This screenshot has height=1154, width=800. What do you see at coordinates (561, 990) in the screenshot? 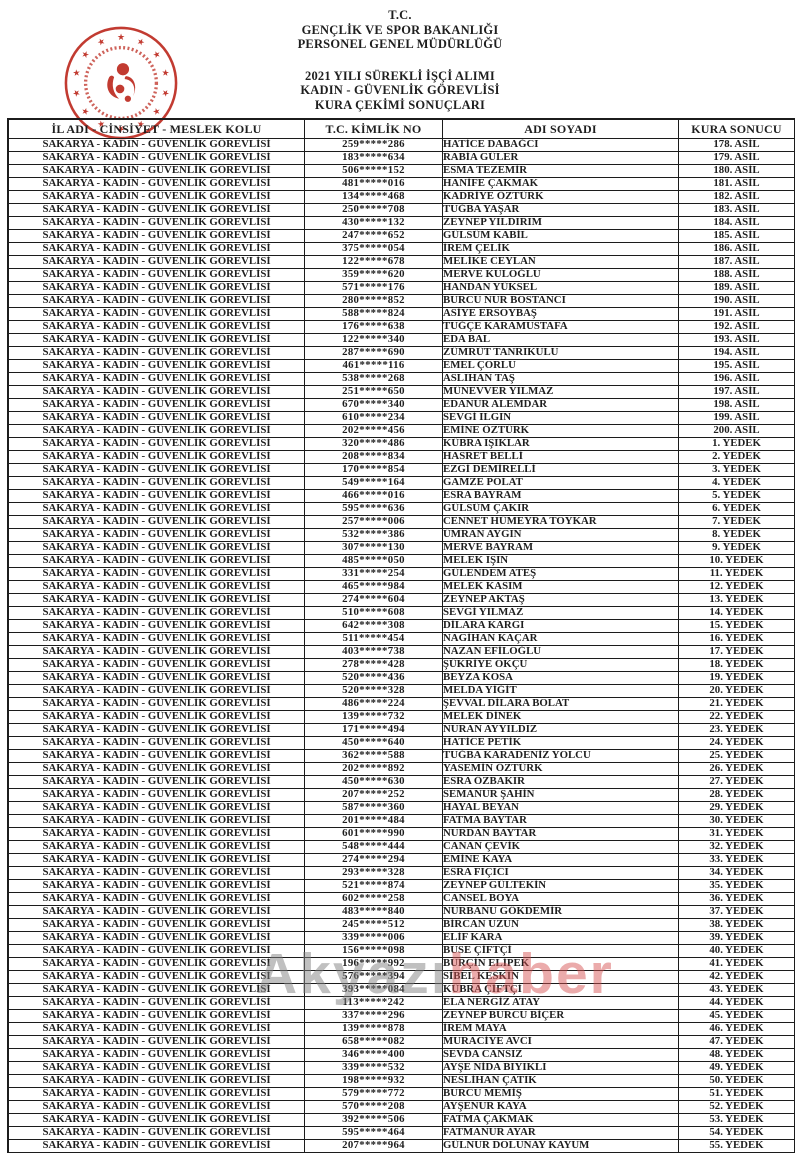
I see `name-cell: KÜBRA ÇİFTÇİ` at bounding box center [561, 990].